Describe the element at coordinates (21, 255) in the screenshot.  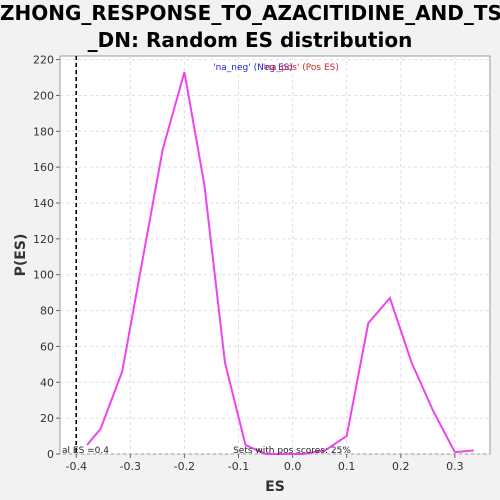
I see `y-axis-label: P(ES)` at that location.